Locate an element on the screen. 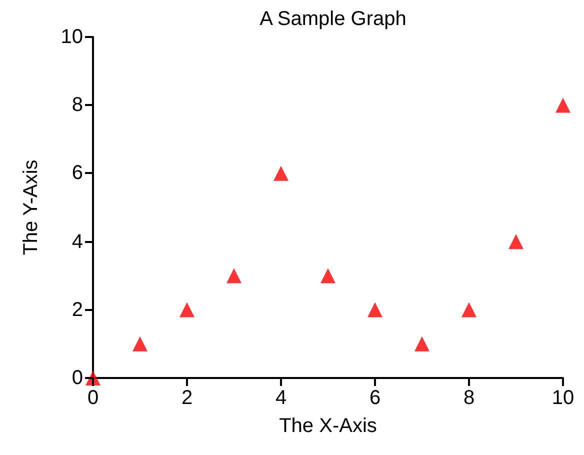  x-tick-label: 4 is located at coordinates (281, 398).